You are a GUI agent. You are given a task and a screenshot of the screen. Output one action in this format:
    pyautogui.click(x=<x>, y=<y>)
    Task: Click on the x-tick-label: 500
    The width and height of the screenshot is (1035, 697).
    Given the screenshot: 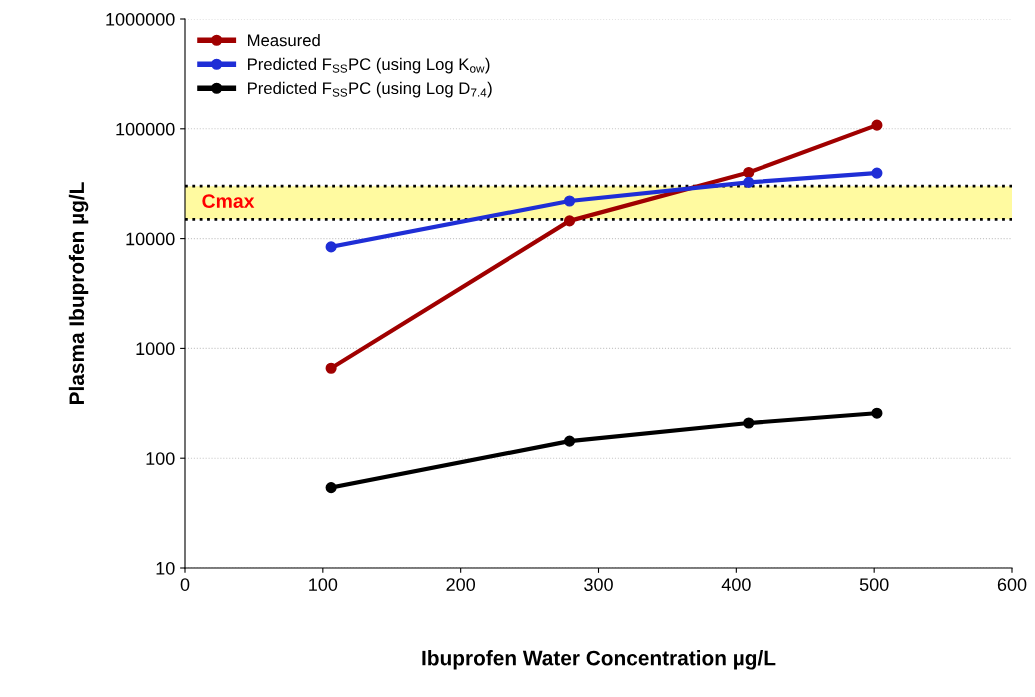 What is the action you would take?
    pyautogui.click(x=874, y=584)
    